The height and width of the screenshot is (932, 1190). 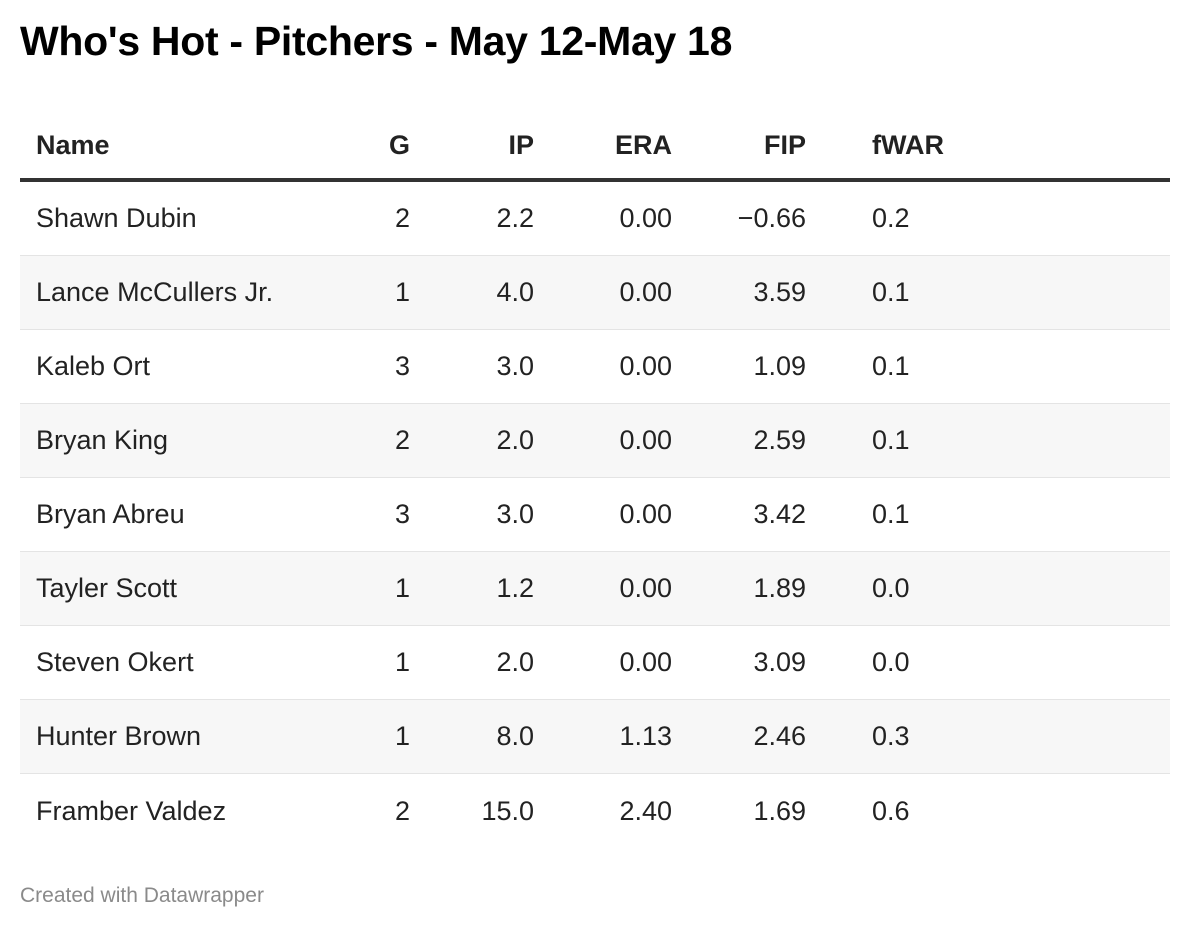 What do you see at coordinates (119, 736) in the screenshot?
I see `cell-name: Hunter Brown` at bounding box center [119, 736].